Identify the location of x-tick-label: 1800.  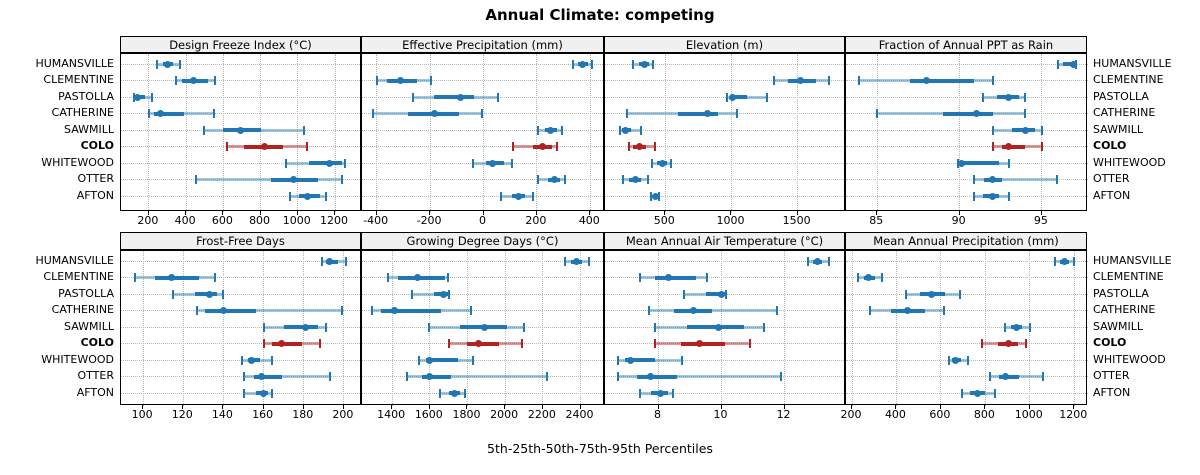
(466, 414).